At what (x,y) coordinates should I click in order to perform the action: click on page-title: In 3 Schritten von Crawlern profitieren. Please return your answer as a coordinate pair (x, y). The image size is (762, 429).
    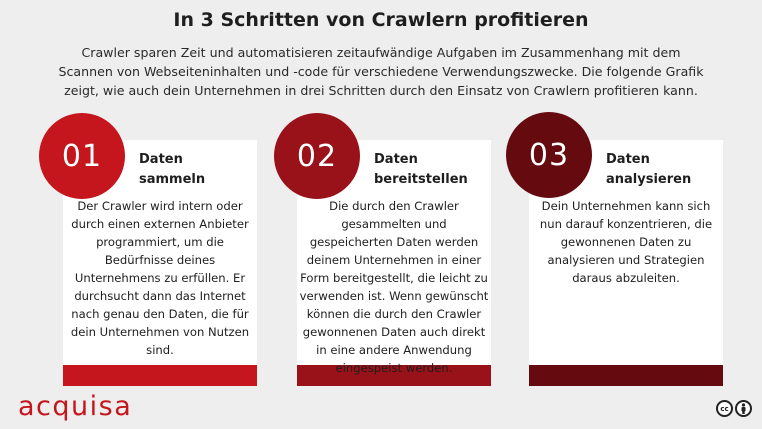
    Looking at the image, I should click on (381, 20).